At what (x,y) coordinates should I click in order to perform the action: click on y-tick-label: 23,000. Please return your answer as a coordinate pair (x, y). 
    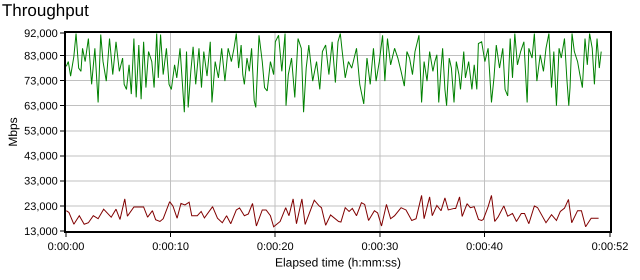
    Looking at the image, I should click on (41, 206).